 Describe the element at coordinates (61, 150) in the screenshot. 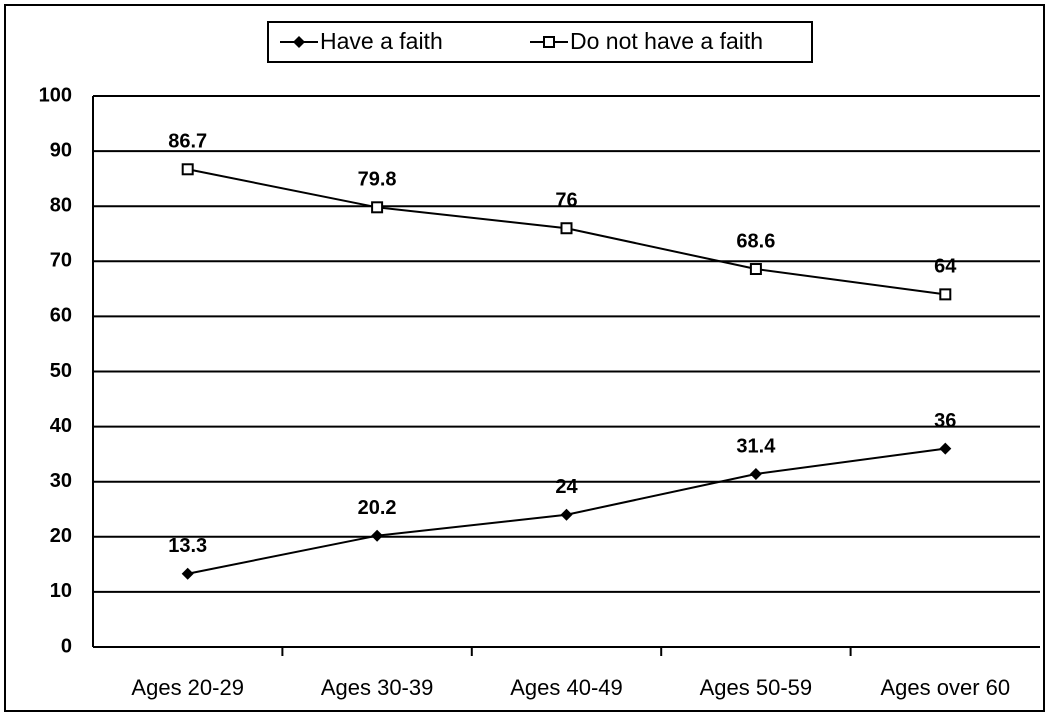

I see `y-tick-label: 90` at that location.